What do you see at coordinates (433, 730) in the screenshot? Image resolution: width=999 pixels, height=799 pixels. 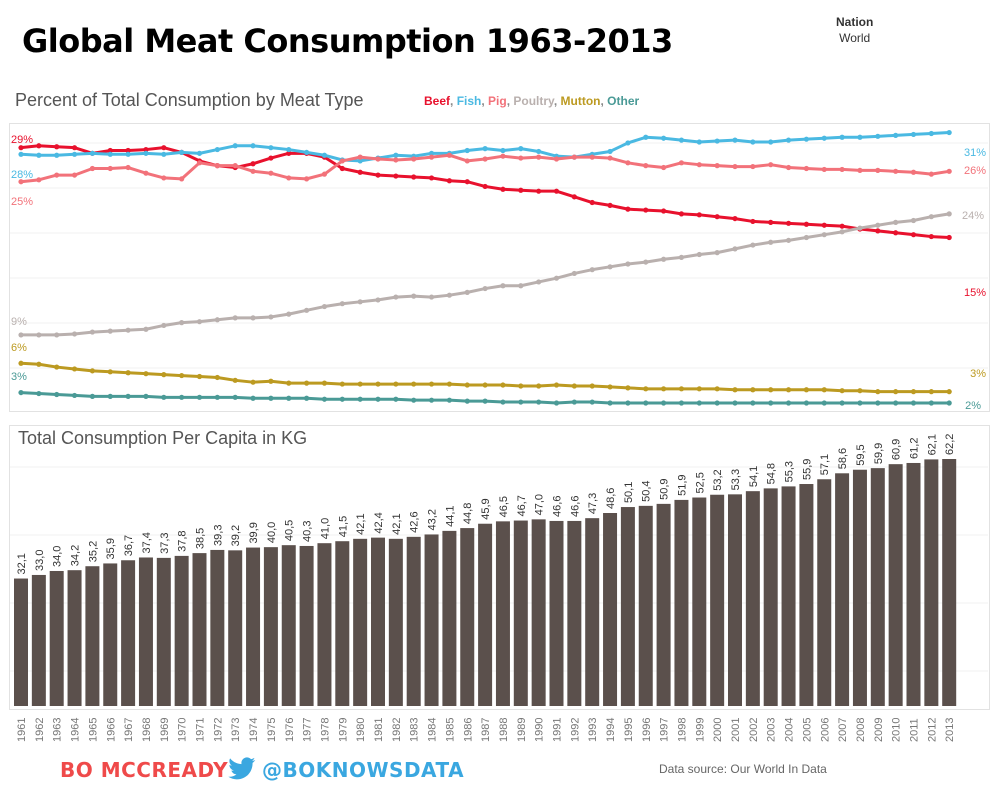 I see `x-tick-label: 1984` at bounding box center [433, 730].